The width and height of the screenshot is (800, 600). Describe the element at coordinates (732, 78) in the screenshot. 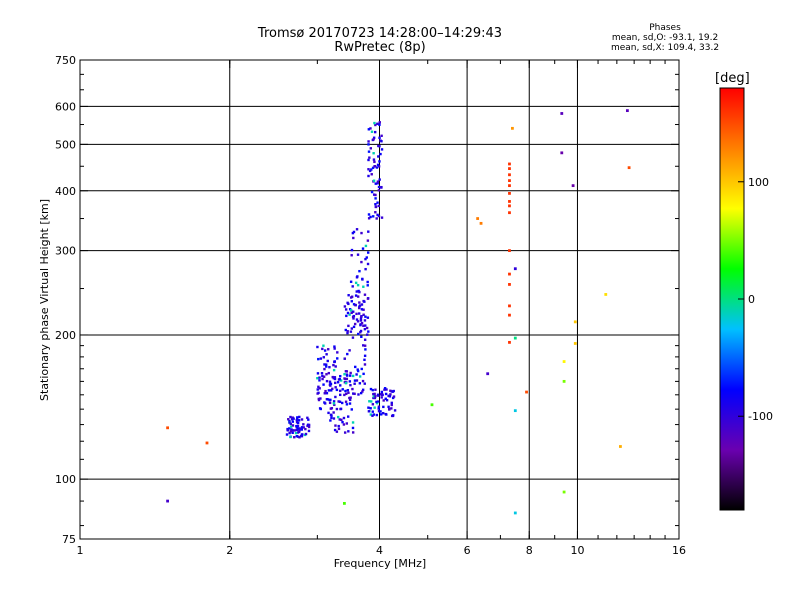

I see `colorbar-label: [deg]` at that location.